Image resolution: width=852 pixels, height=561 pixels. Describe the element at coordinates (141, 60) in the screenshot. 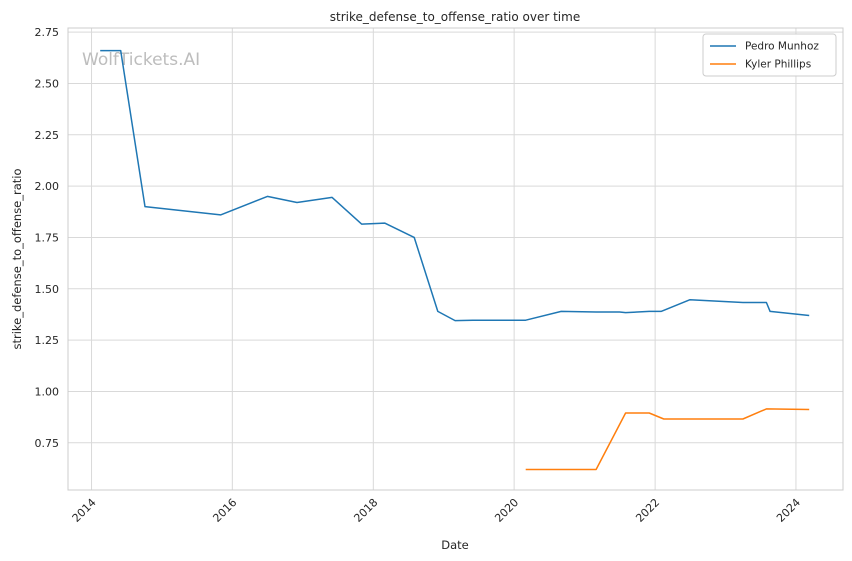

I see `watermark: WolfTickets.AI` at that location.